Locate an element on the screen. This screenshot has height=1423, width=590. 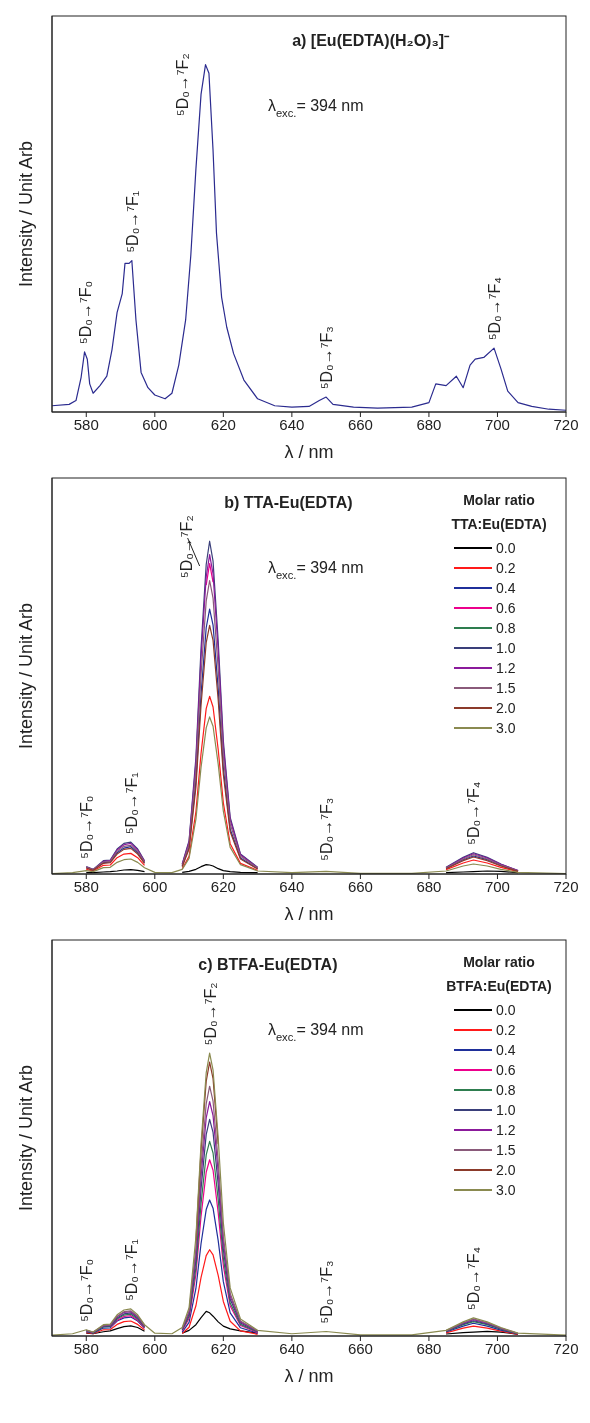
legend-title: Molar ratio TTA:Eu(EDTA) is located at coordinates (499, 512).